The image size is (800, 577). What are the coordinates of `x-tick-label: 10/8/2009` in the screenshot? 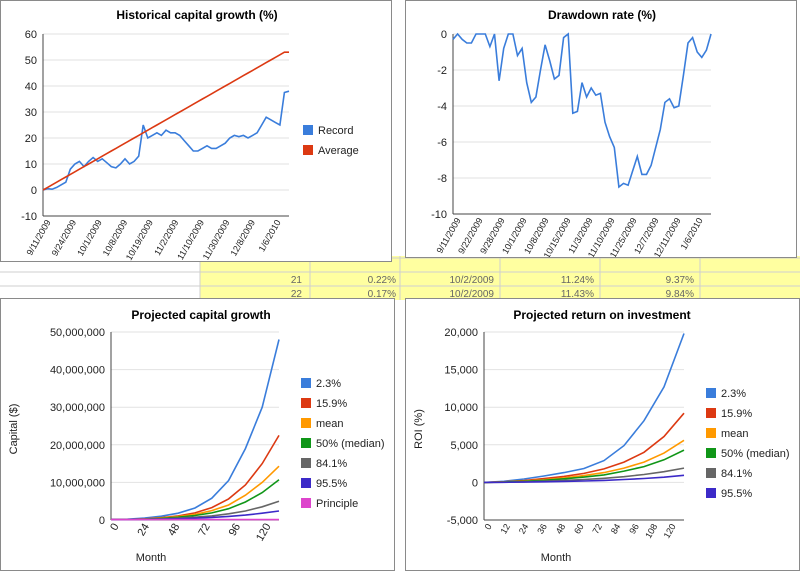 It's located at (115, 238).